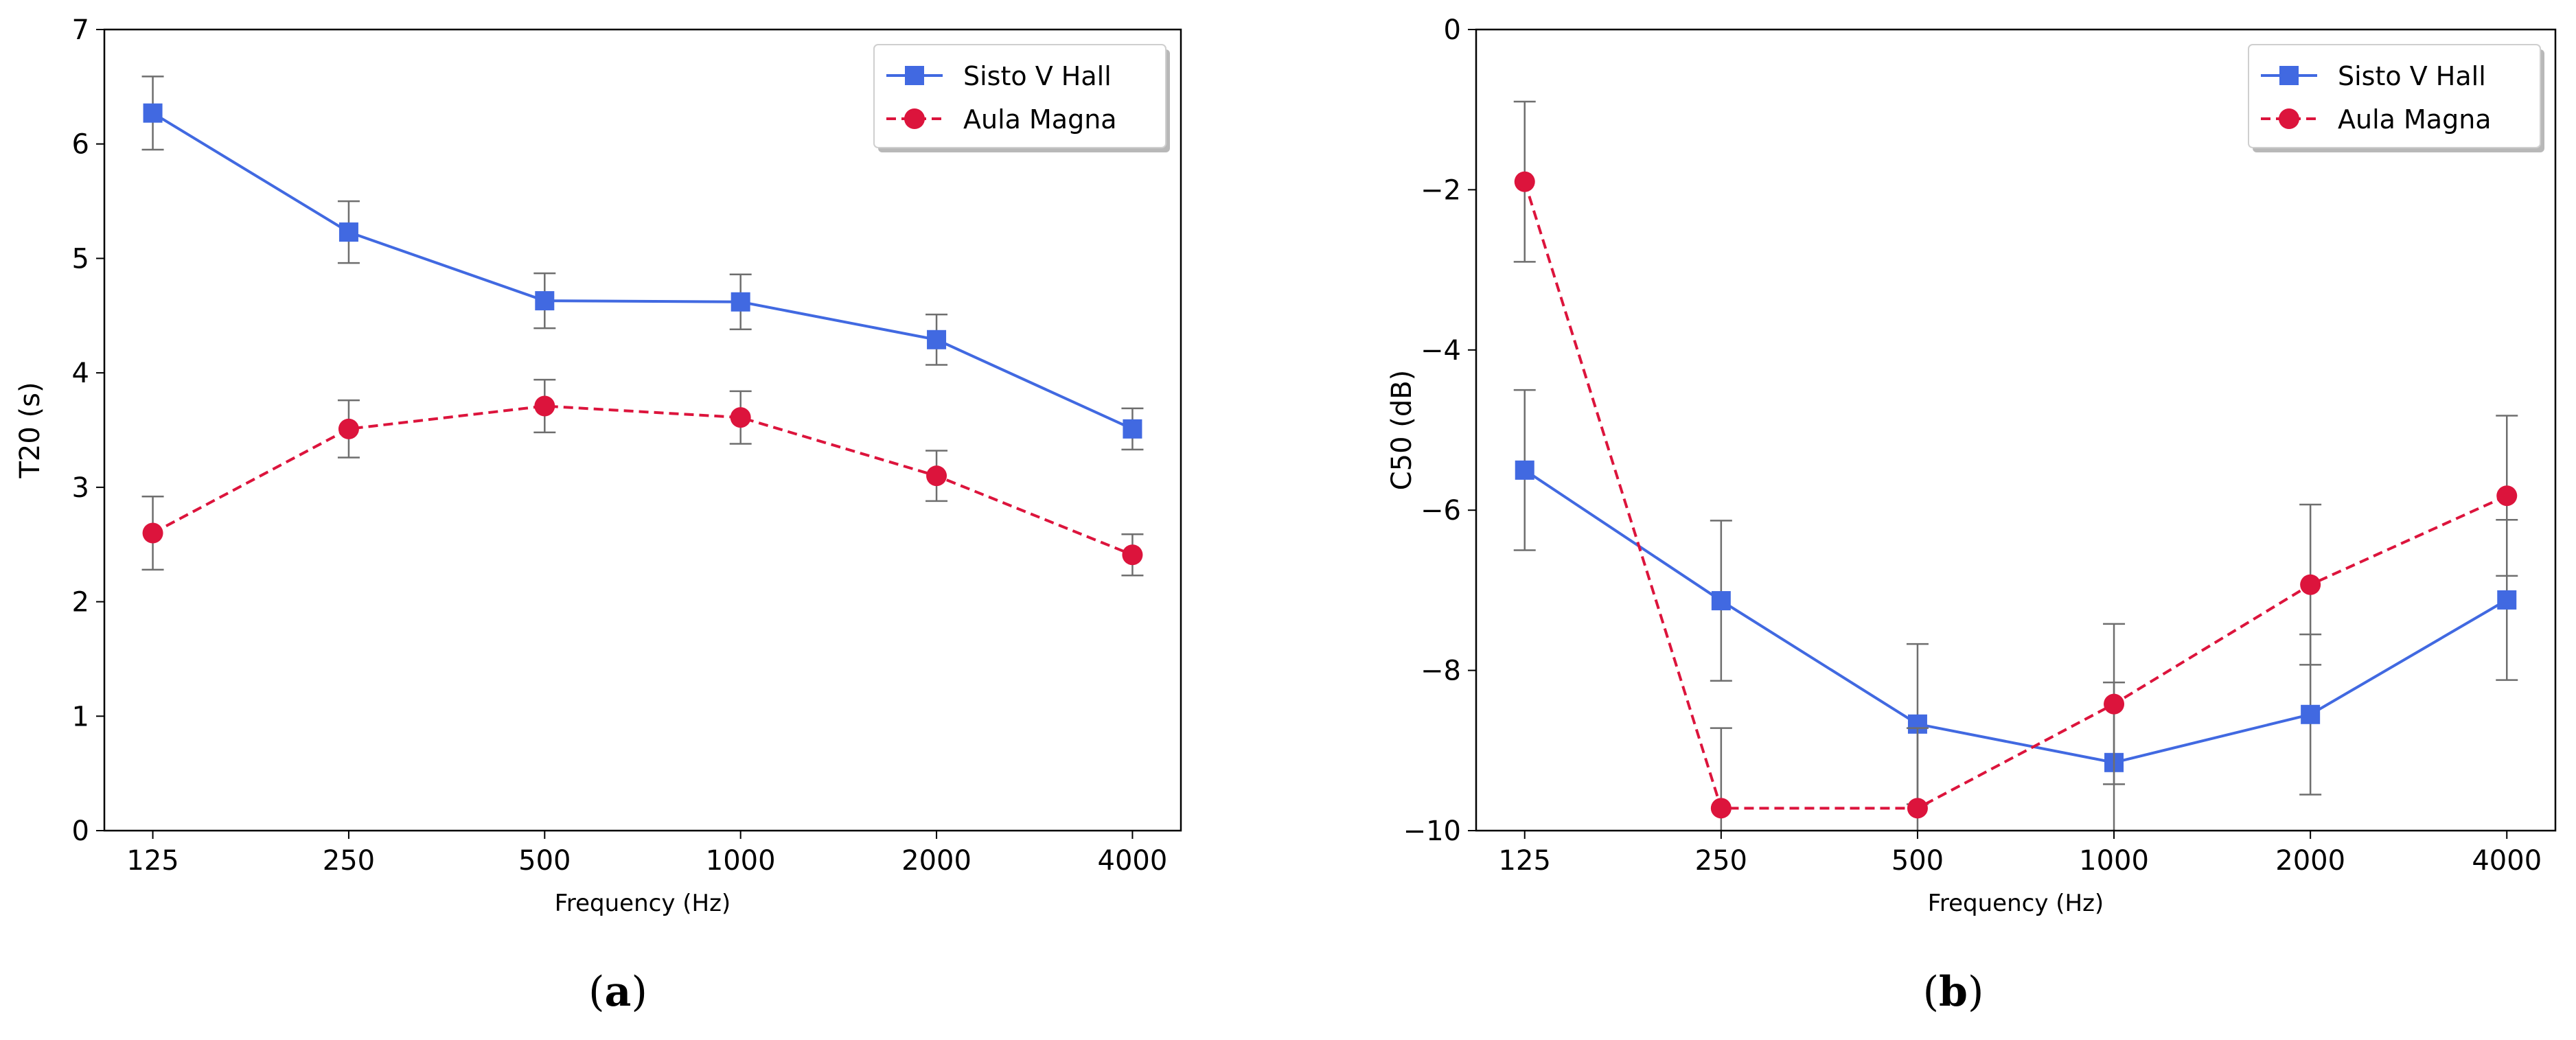  I want to click on y-tick-label: 1, so click(80, 716).